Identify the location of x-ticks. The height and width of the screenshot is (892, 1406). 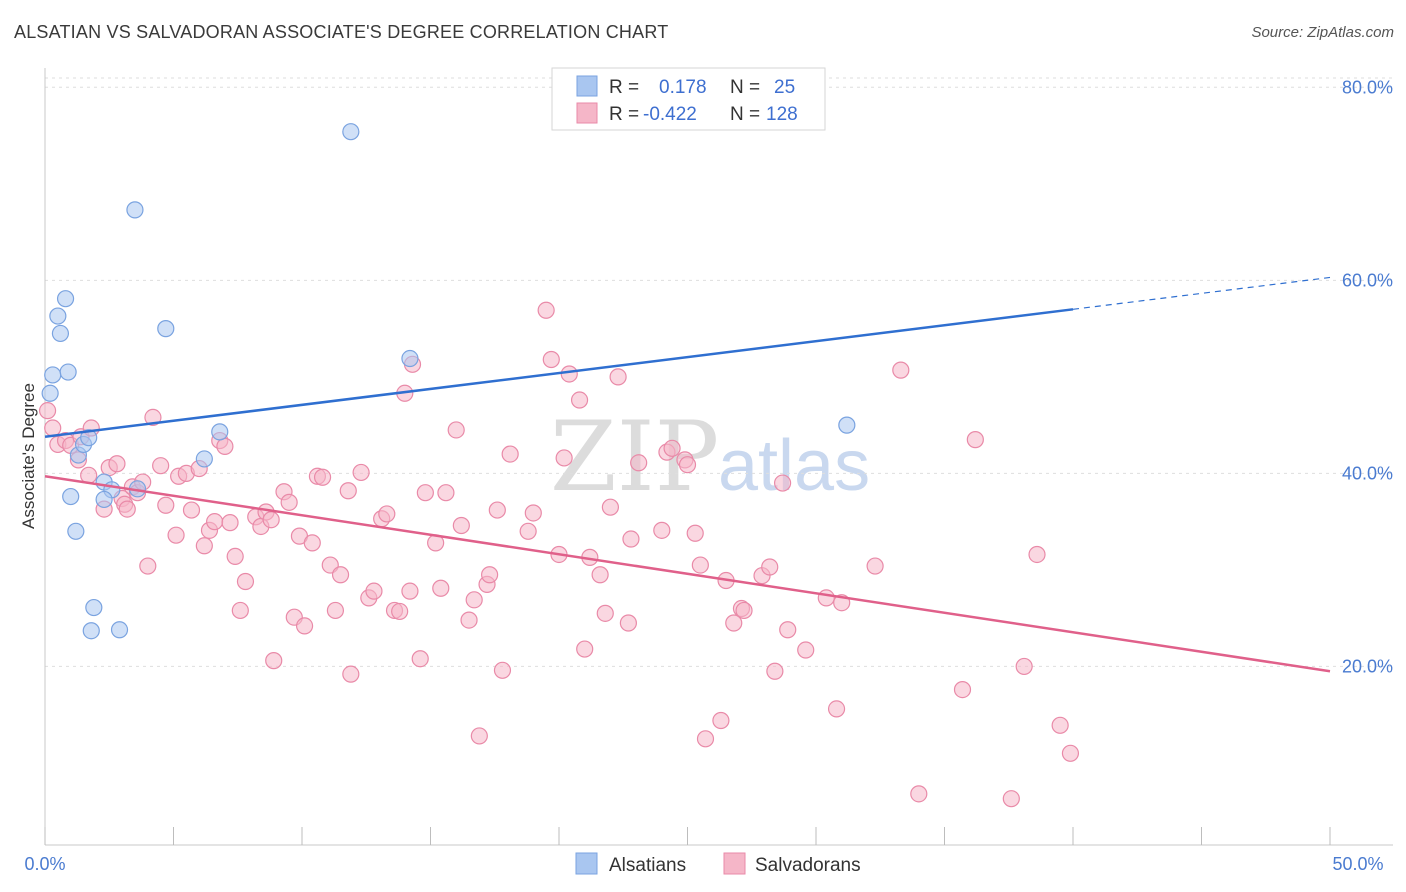
(687, 836).